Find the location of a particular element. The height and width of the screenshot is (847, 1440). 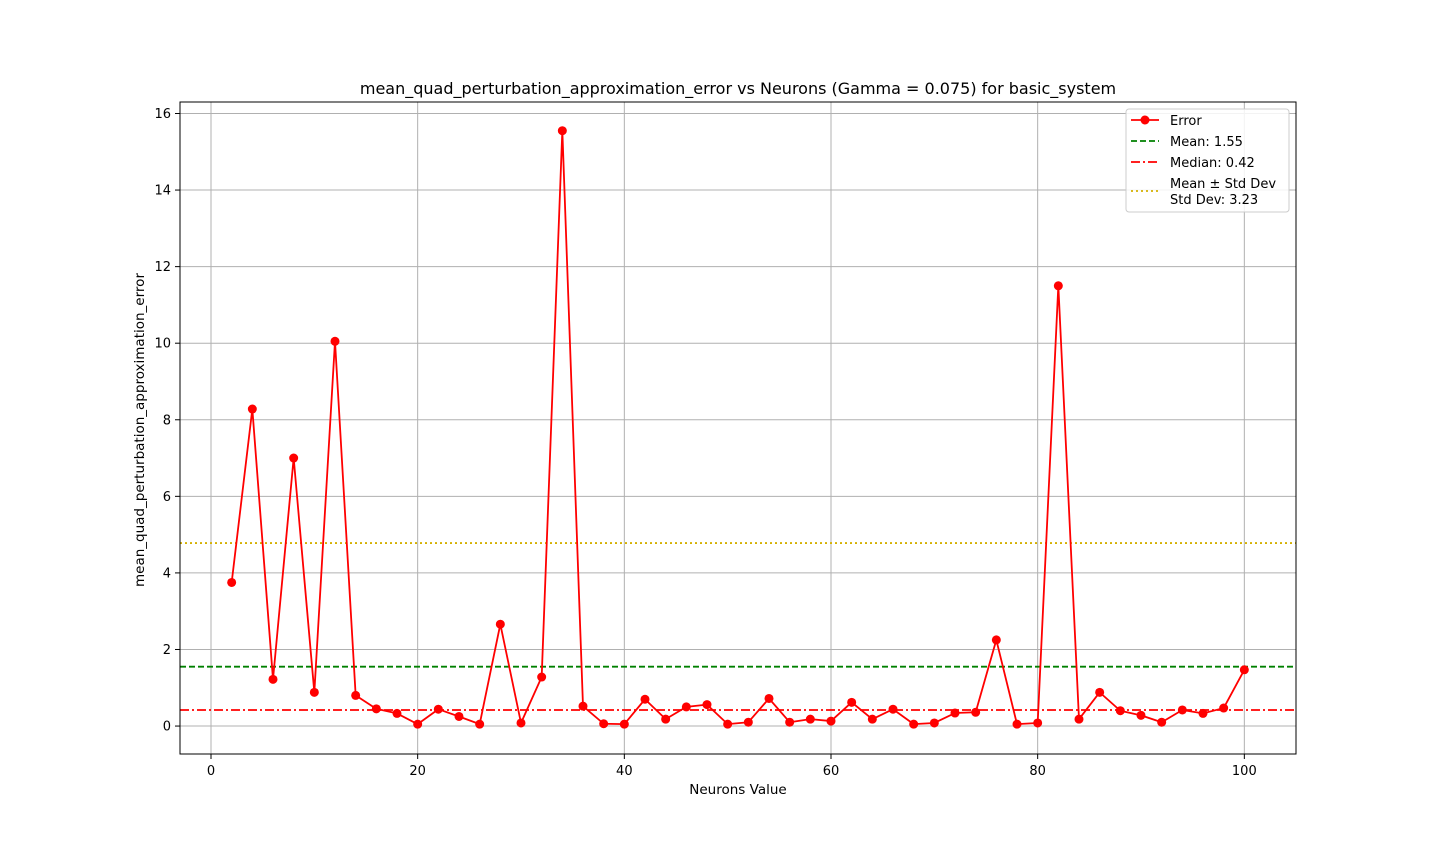

legend-label-error: Error is located at coordinates (1186, 121).